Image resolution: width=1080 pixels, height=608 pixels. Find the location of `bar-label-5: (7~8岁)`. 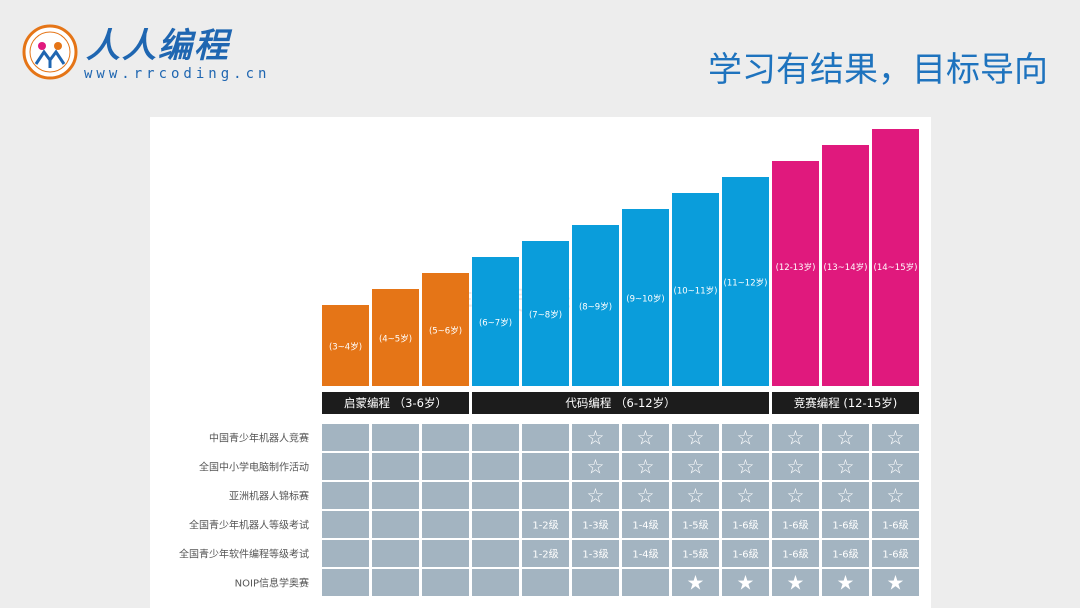

bar-label-5: (7~8岁) is located at coordinates (545, 315).